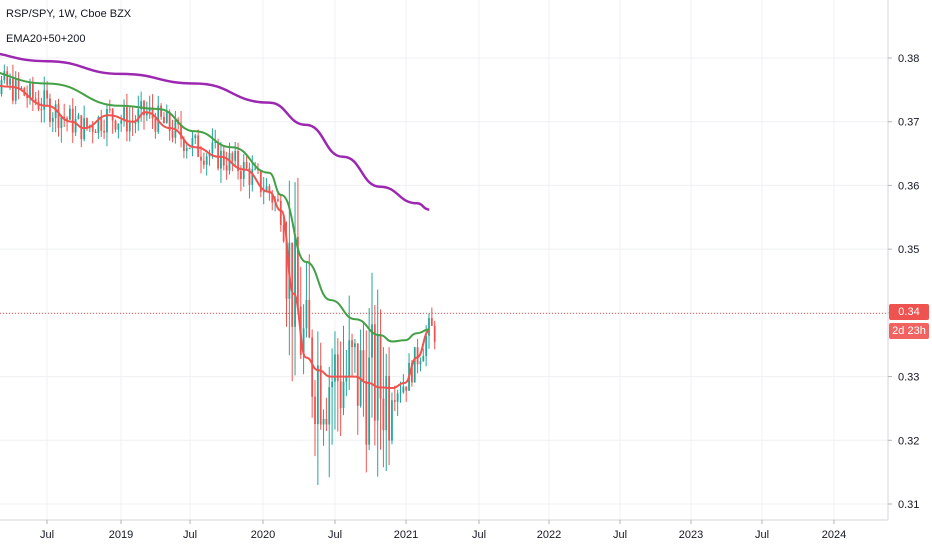 The image size is (932, 550). I want to click on x-tick-label: 2021, so click(406, 535).